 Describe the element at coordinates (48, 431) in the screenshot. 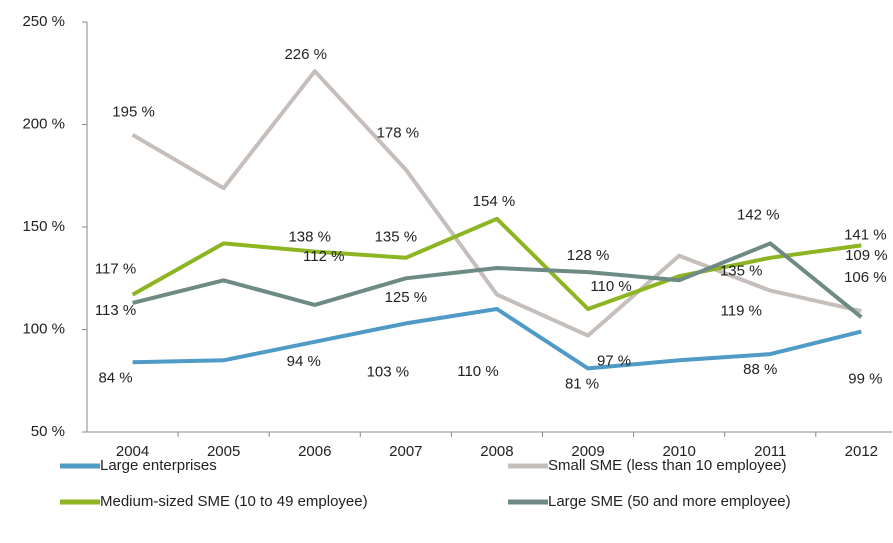

I see `y-tick-label: 50 %` at that location.